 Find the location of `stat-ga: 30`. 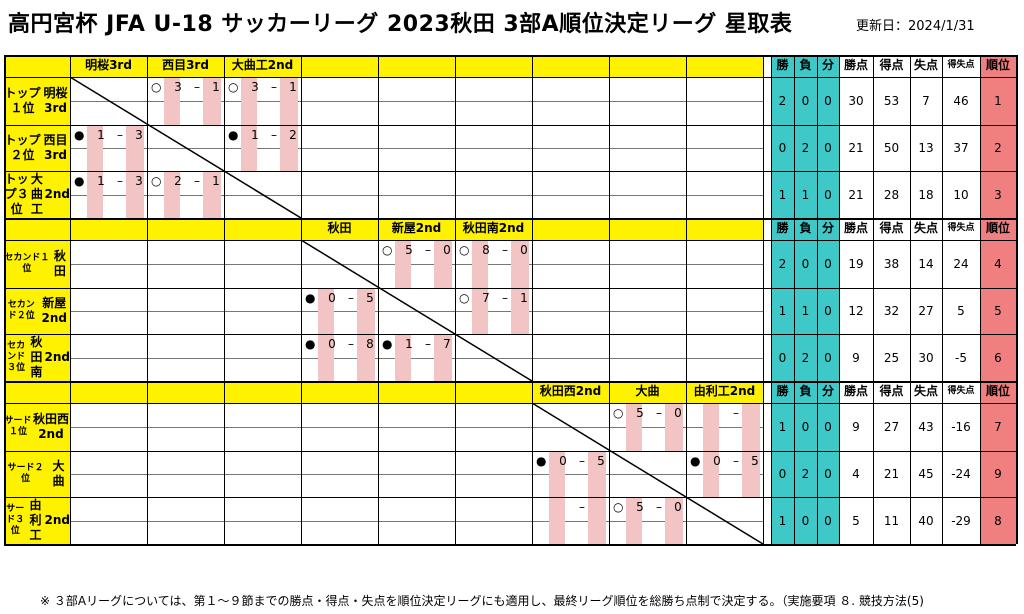

stat-ga: 30 is located at coordinates (926, 357).